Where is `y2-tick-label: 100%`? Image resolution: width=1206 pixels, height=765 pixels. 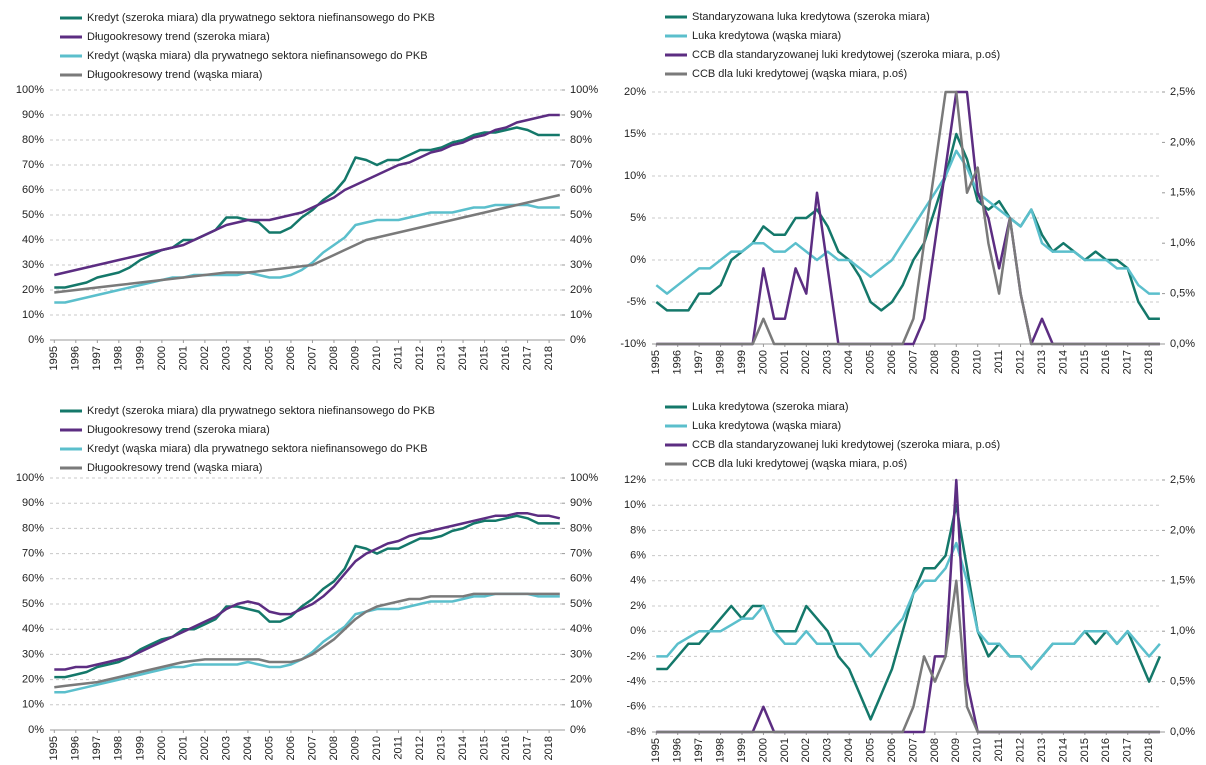
y2-tick-label: 100% is located at coordinates (584, 478).